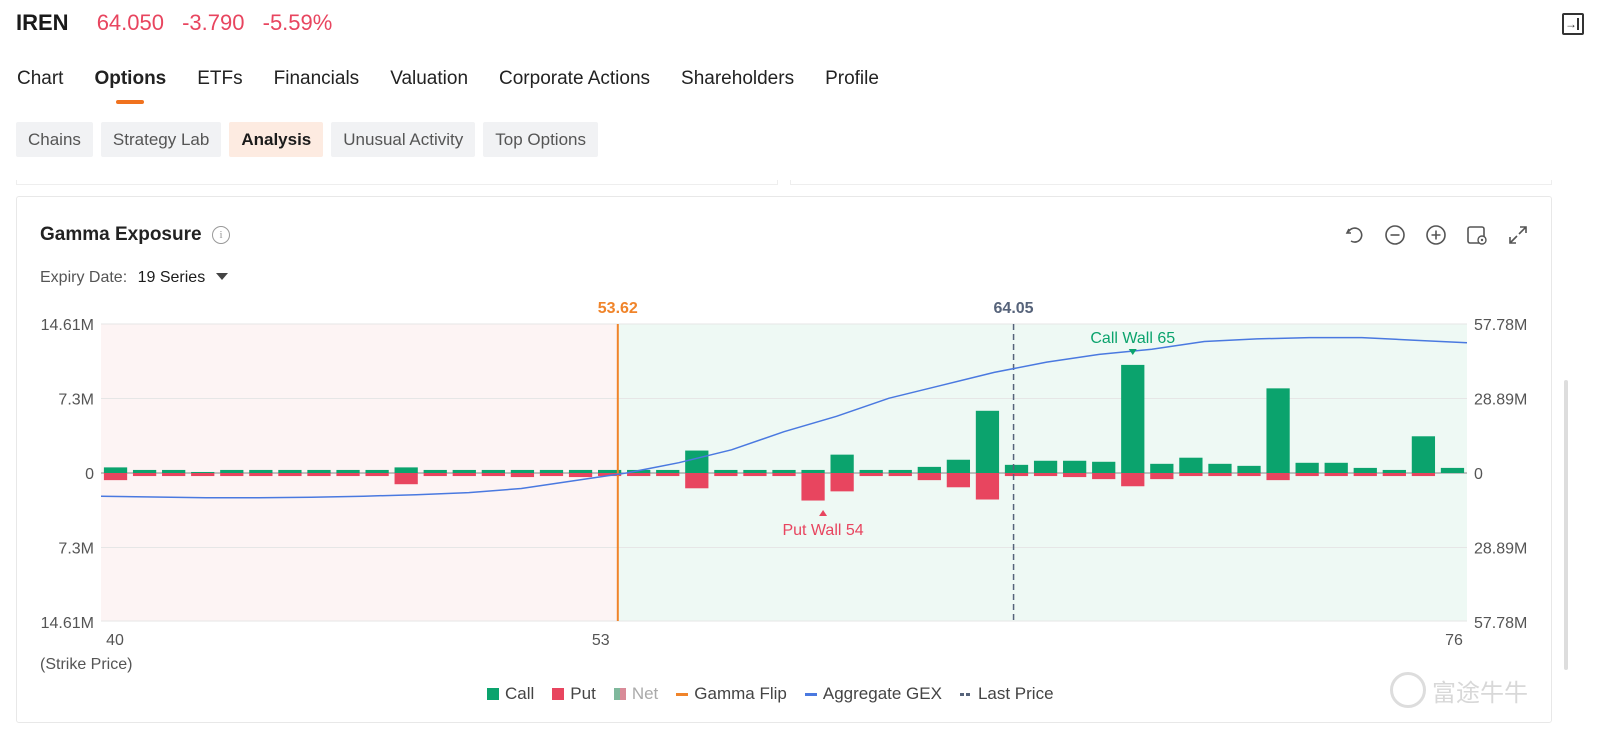  I want to click on y-tick-label-right: 0, so click(1478, 474).